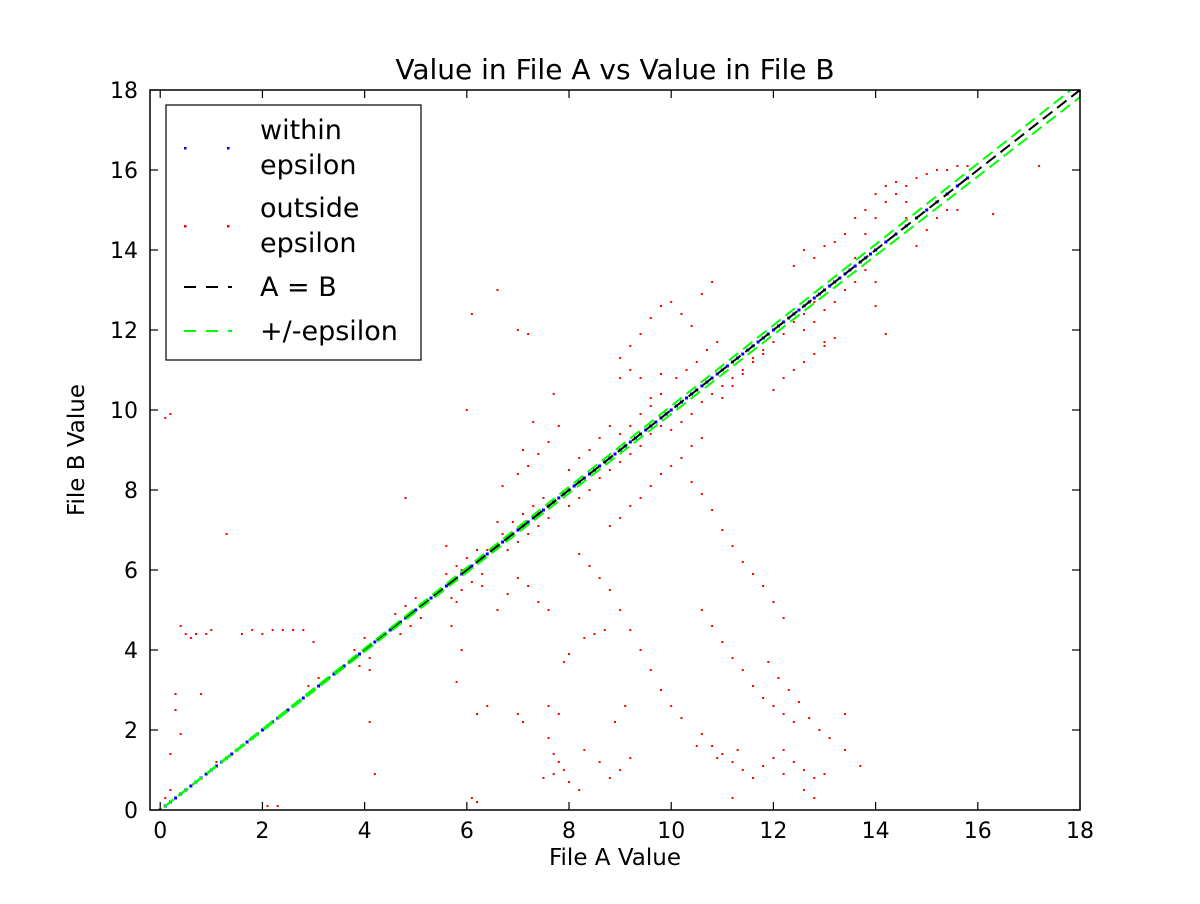  What do you see at coordinates (301, 130) in the screenshot?
I see `legend-label: within` at bounding box center [301, 130].